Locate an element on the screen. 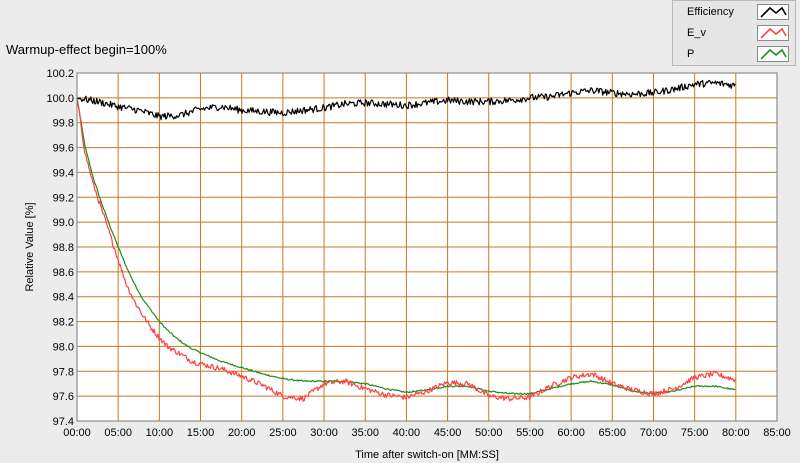 The image size is (800, 463). x-tick-label: 00:00 is located at coordinates (77, 433).